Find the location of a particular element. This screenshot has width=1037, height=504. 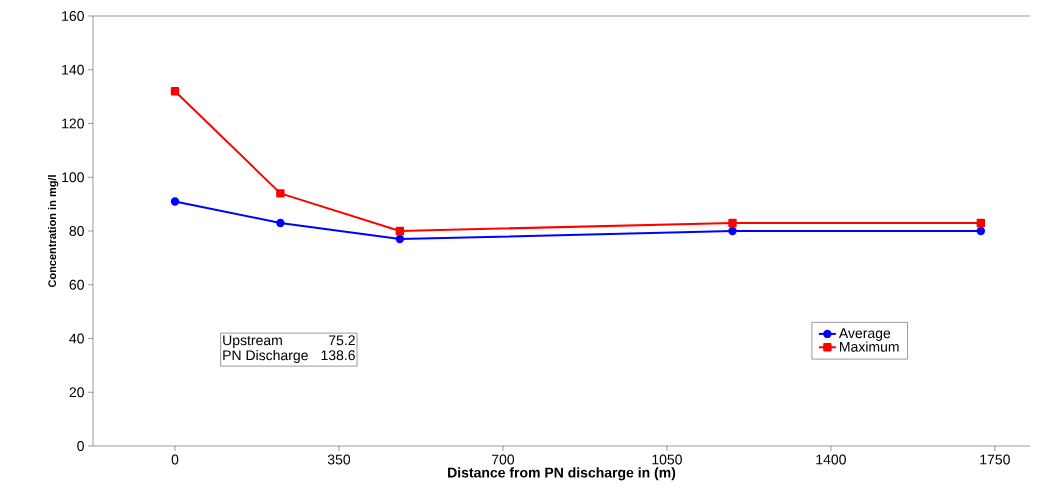

y-tick-label: 80 is located at coordinates (76, 231).